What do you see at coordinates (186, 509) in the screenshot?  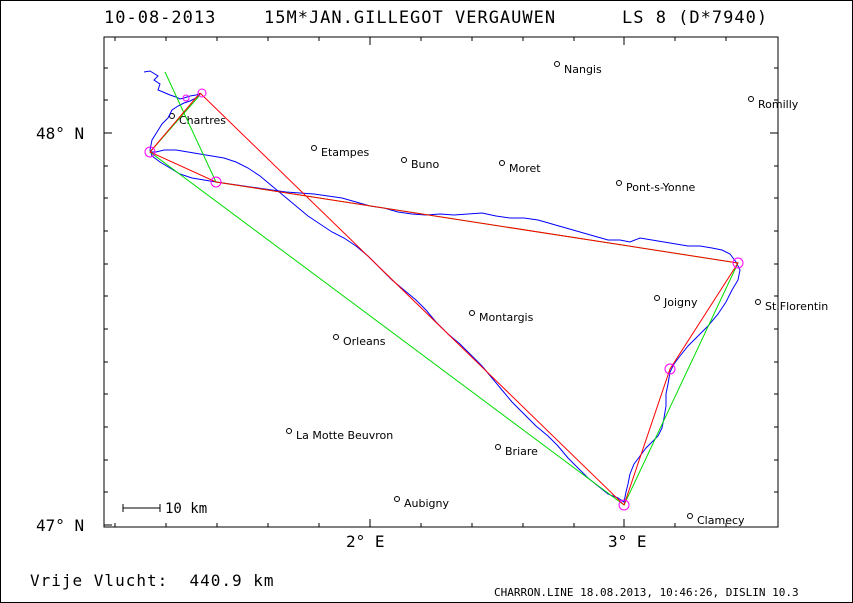 I see `scale-label: 10 km` at bounding box center [186, 509].